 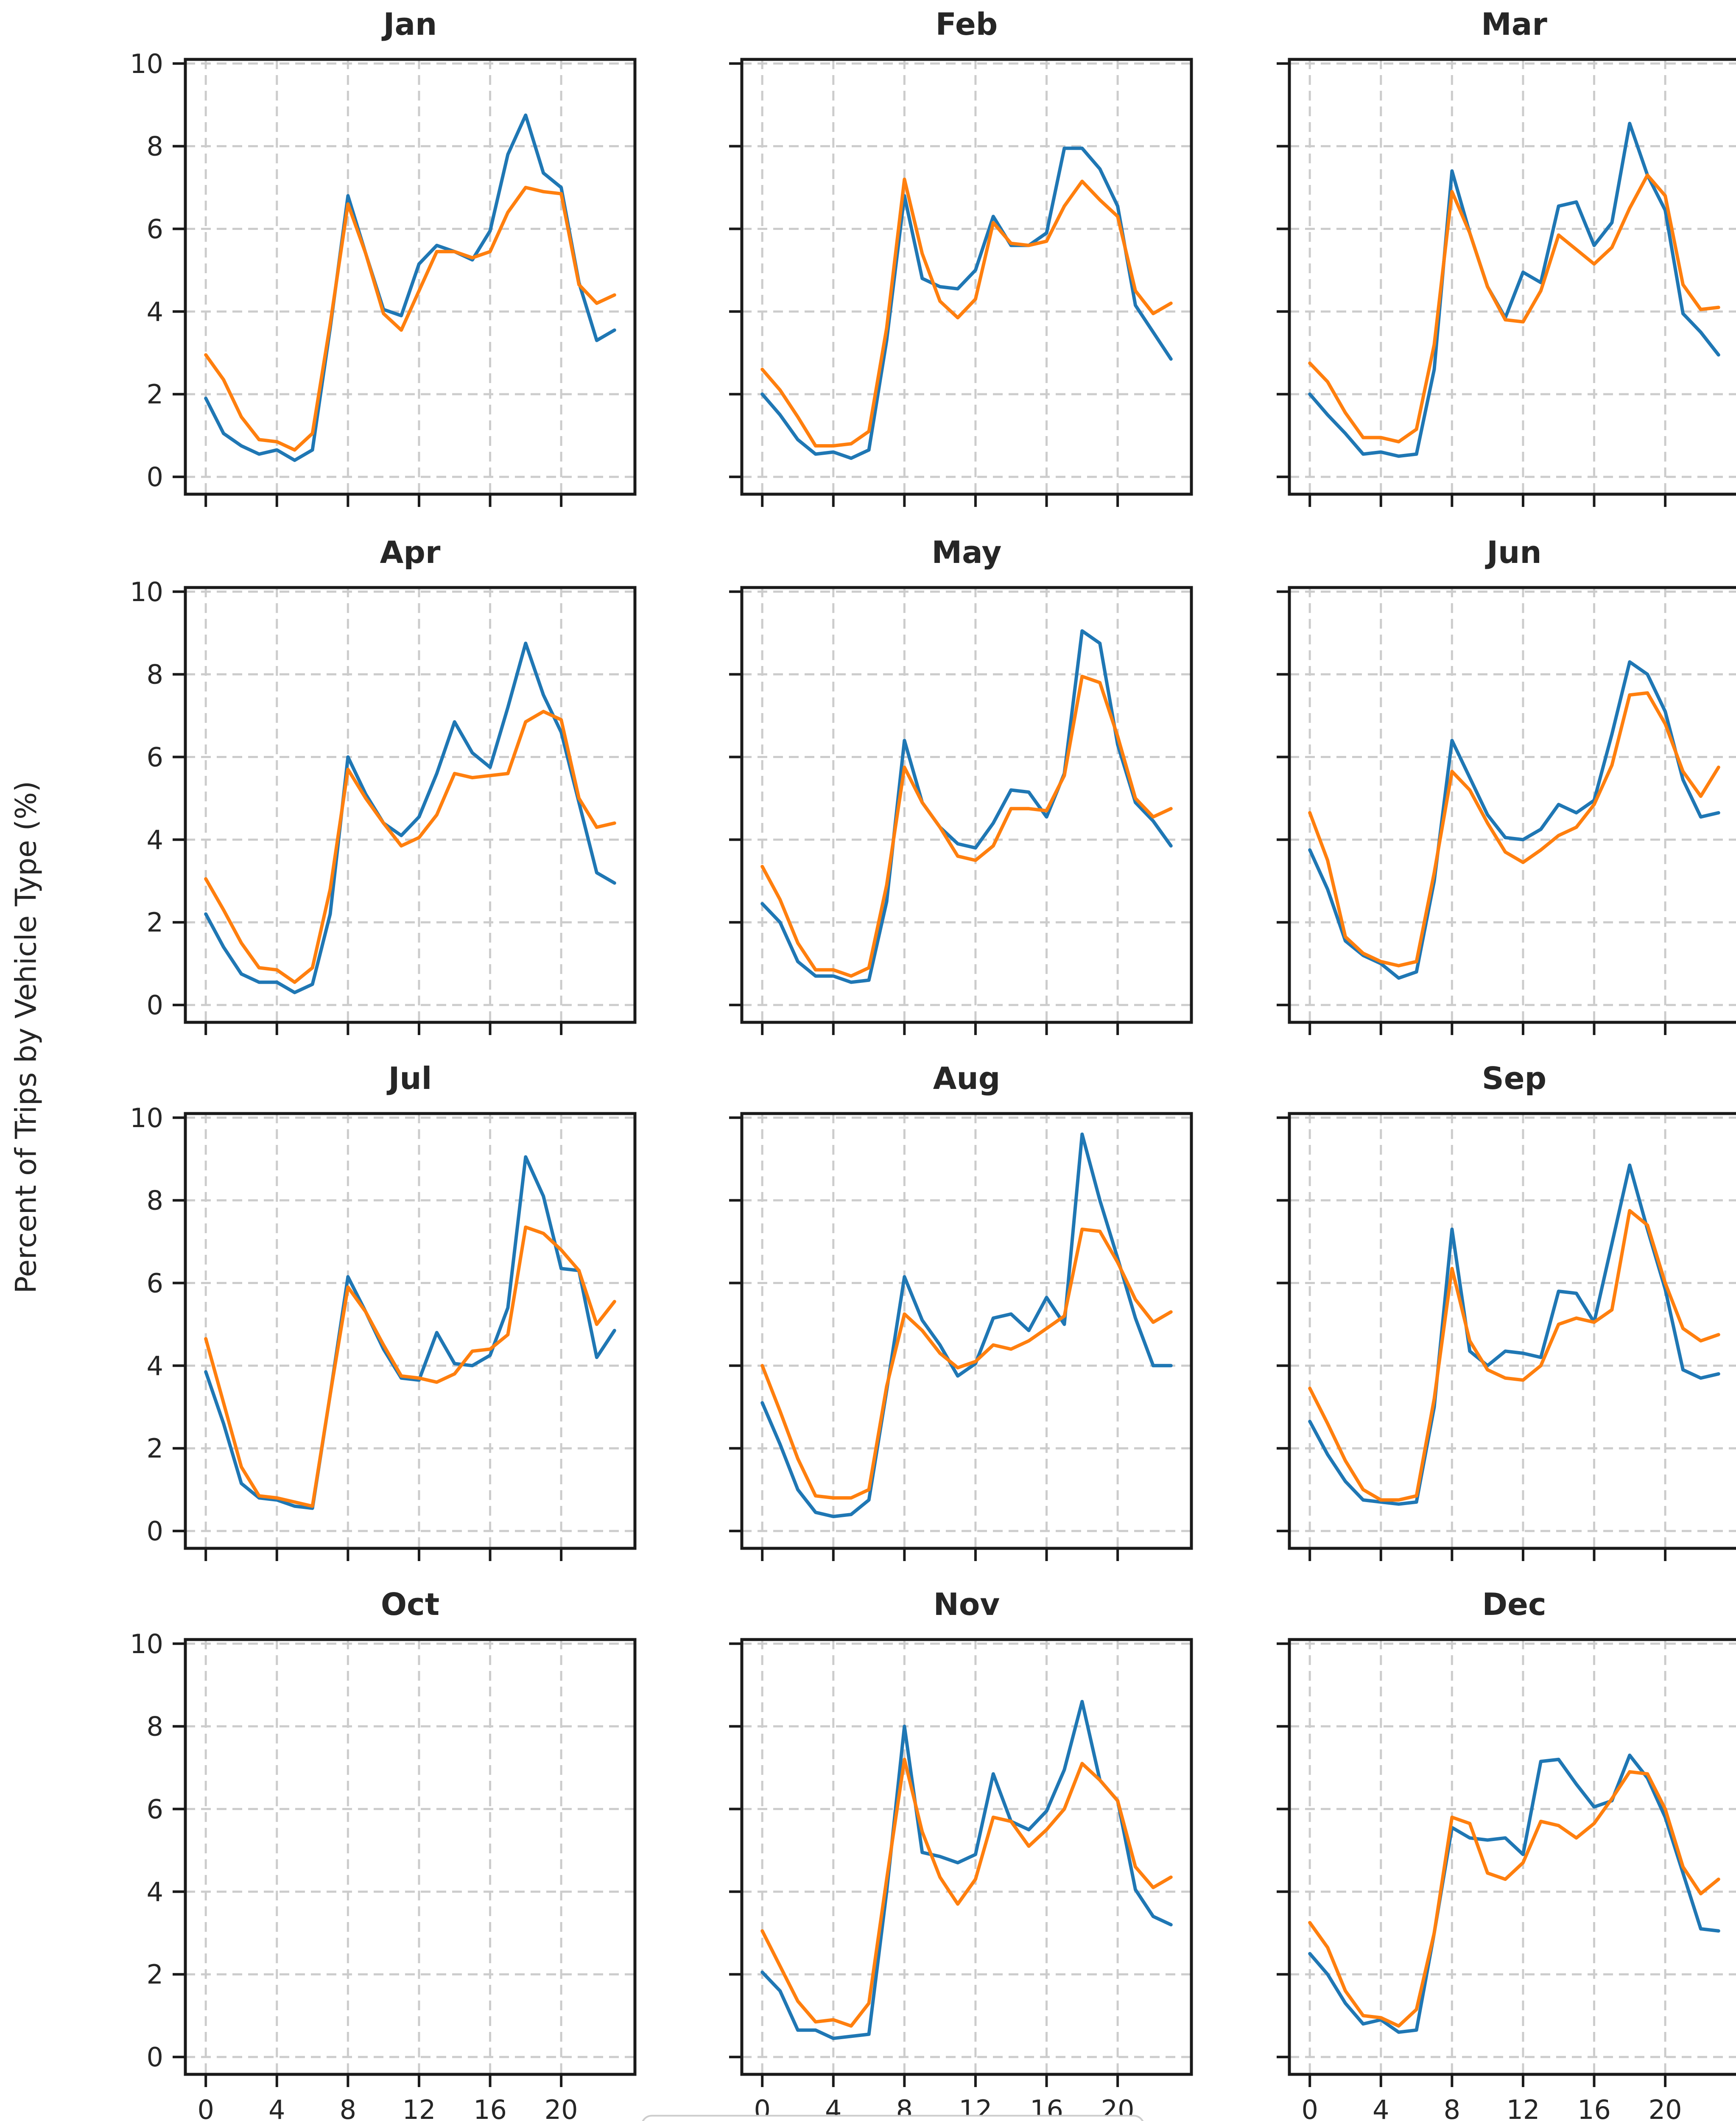 I want to click on tick-labels: 0 4 8 12 16 20, so click(x=1491, y=2107).